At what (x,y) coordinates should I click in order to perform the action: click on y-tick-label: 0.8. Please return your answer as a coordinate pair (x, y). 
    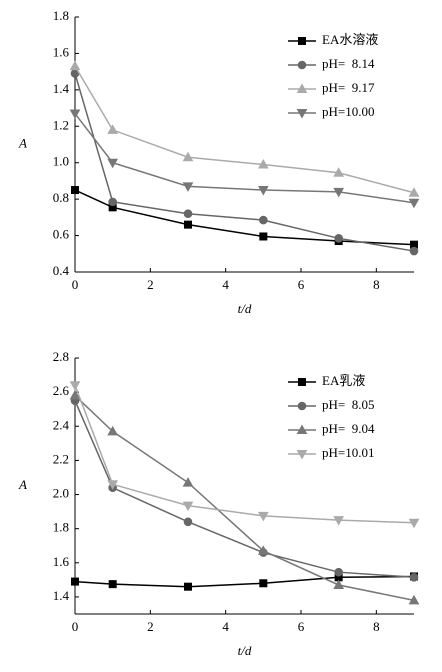
    Looking at the image, I should click on (61, 197).